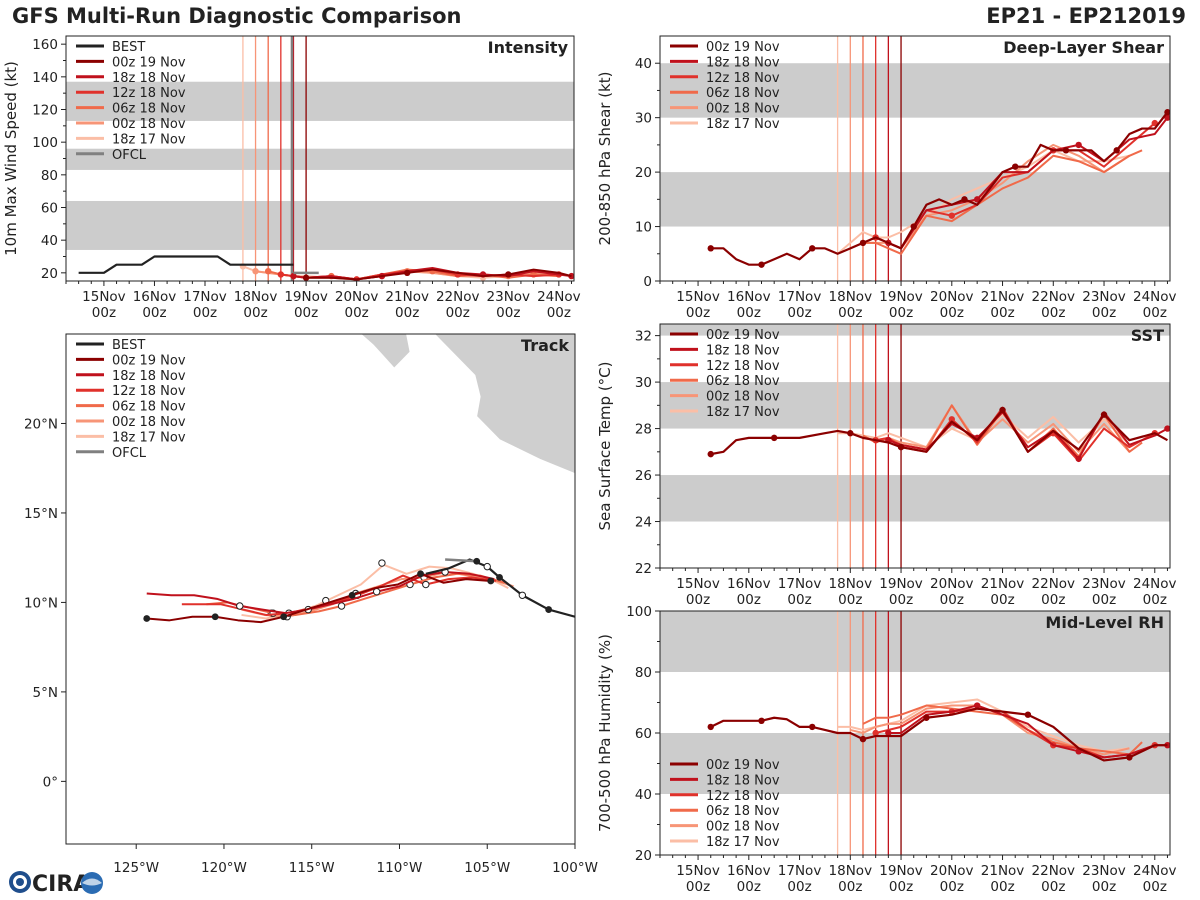 This screenshot has width=1200, height=900. Describe the element at coordinates (49, 176) in the screenshot. I see `y-tick-label: 80` at that location.